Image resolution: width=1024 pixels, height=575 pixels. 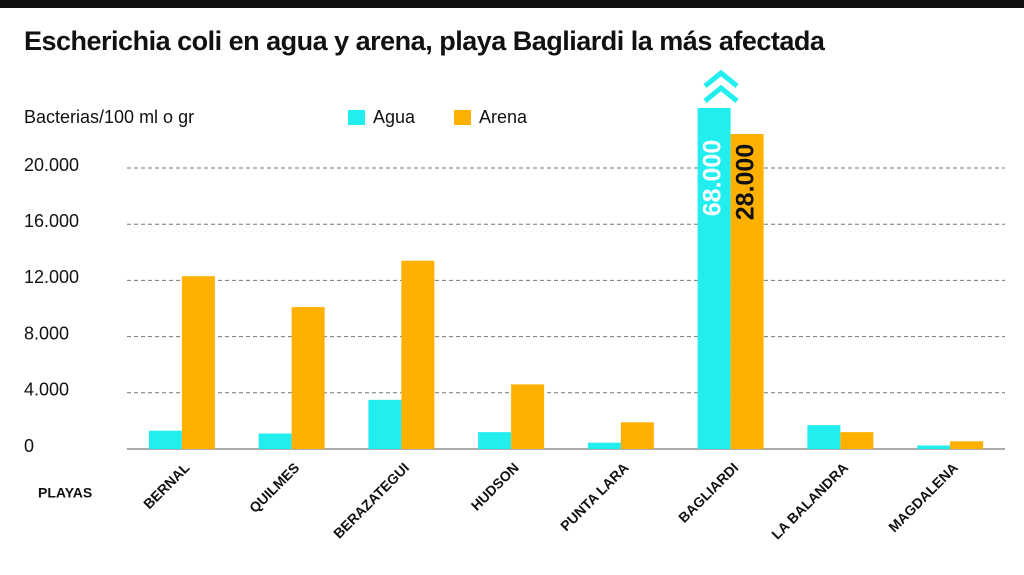 What do you see at coordinates (512, 4) in the screenshot?
I see `top-bar` at bounding box center [512, 4].